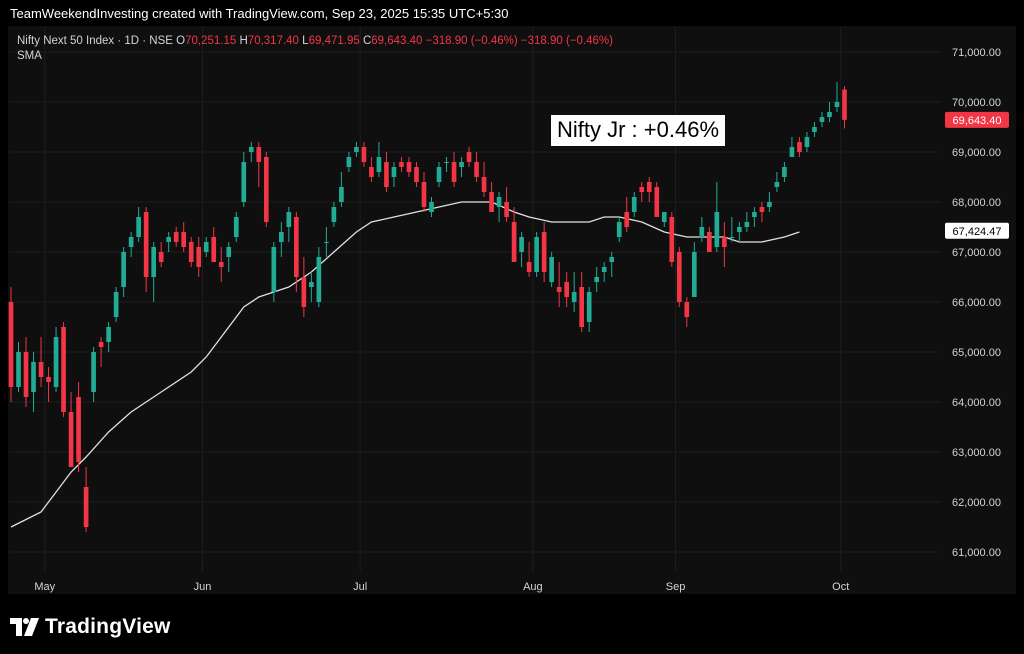 The width and height of the screenshot is (1024, 654). What do you see at coordinates (638, 130) in the screenshot?
I see `chart-annotation: Nifty Jr : +0.46%` at bounding box center [638, 130].